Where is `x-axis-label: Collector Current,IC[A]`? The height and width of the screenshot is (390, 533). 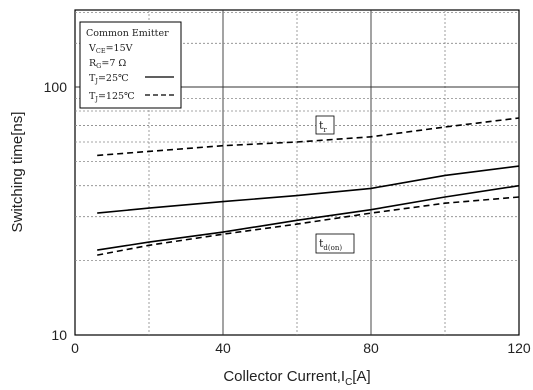
x-axis-label: Collector Current,IC[A] is located at coordinates (296, 378).